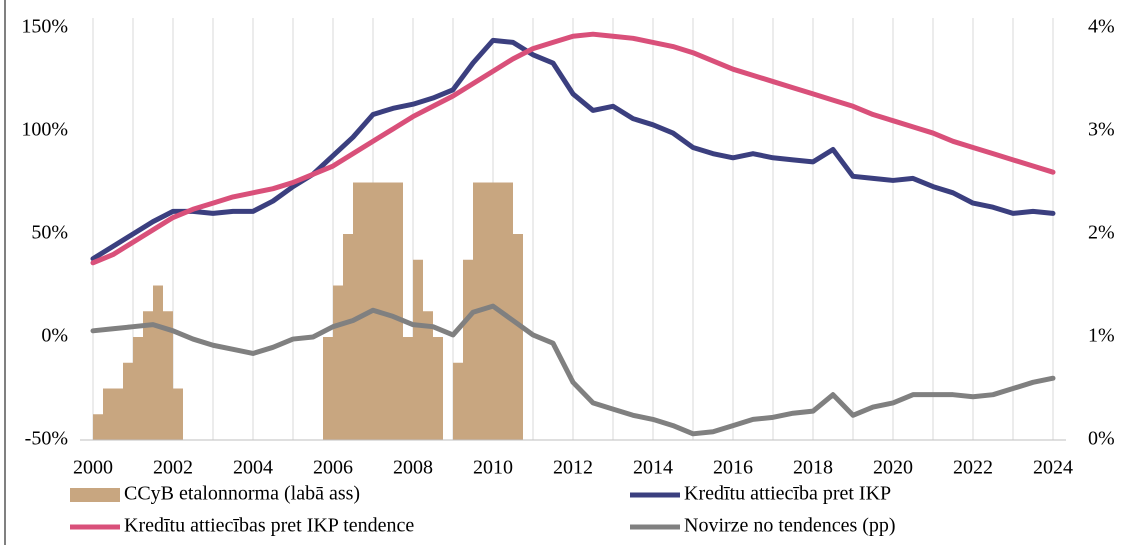  I want to click on x-tick-label: 2022, so click(973, 468).